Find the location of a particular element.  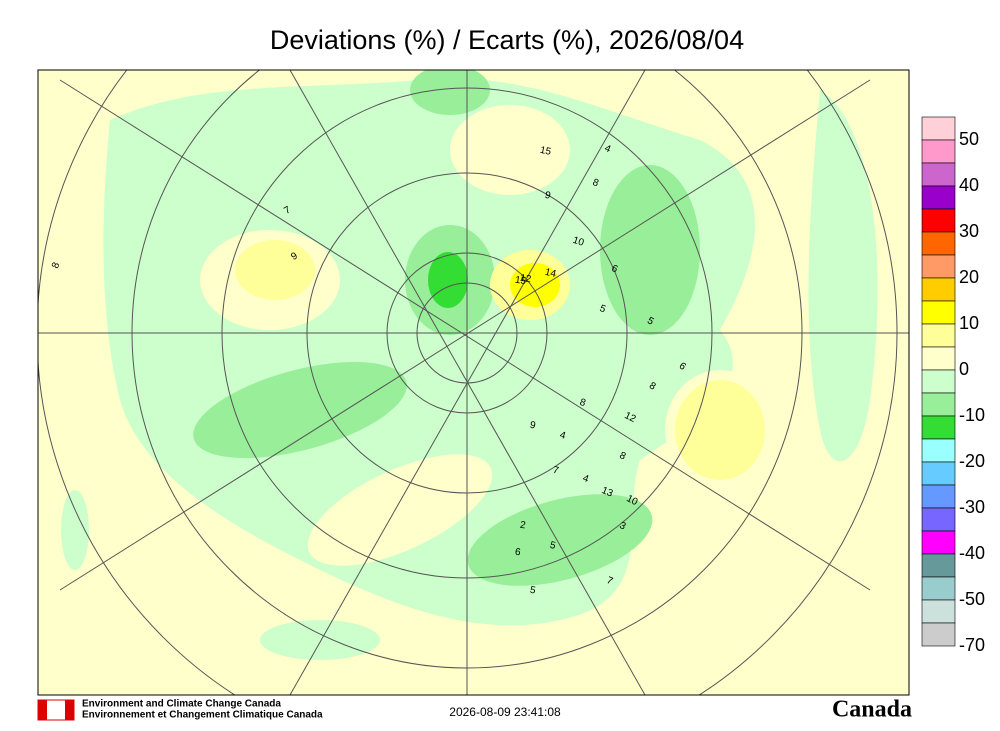

legend-label: 50 is located at coordinates (969, 139).